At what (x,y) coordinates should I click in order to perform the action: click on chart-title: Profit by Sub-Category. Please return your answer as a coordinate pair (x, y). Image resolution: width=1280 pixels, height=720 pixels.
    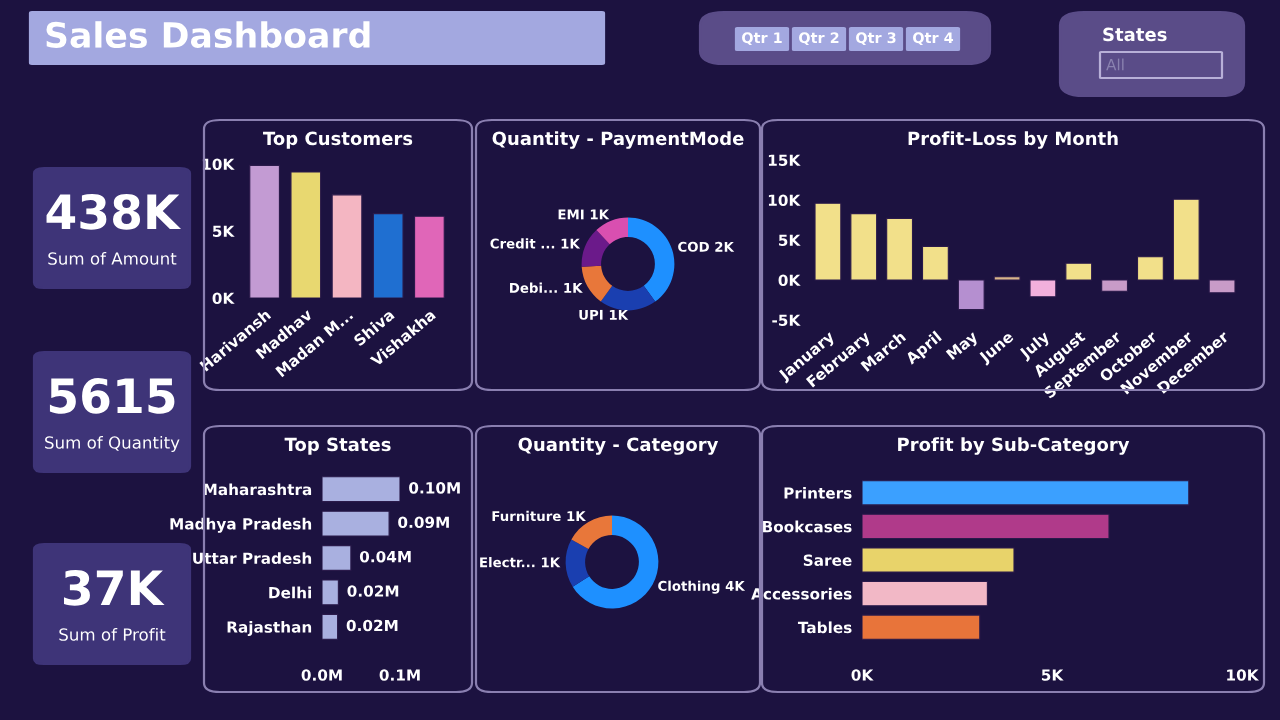
    Looking at the image, I should click on (1014, 446).